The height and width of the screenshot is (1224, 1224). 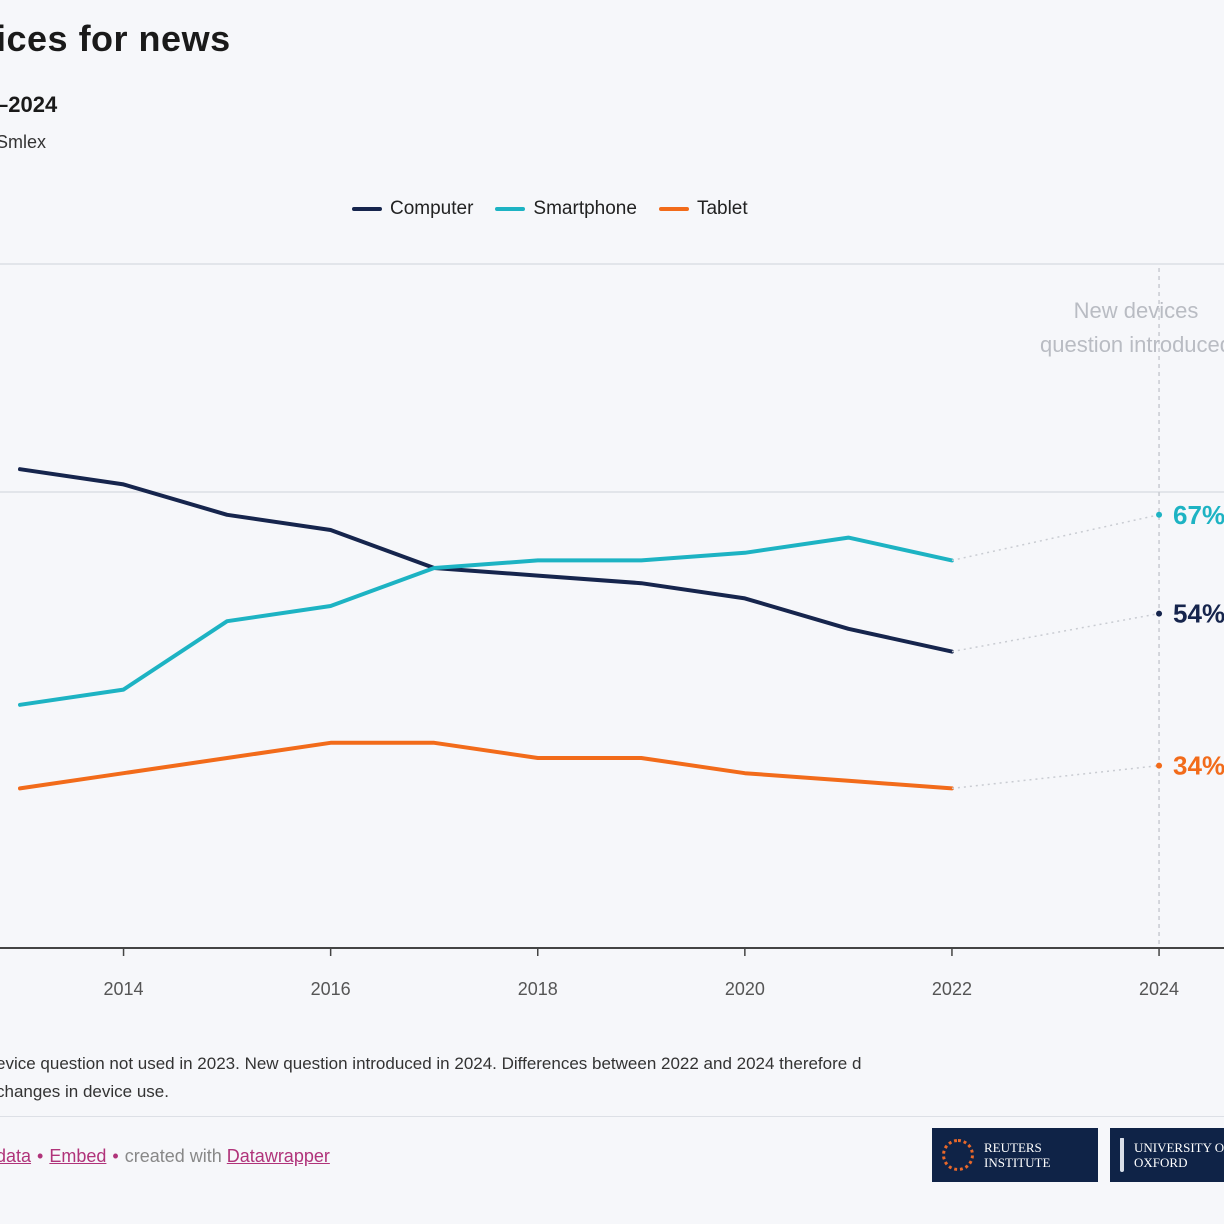 I want to click on annotation-text: New devices, so click(x=1136, y=310).